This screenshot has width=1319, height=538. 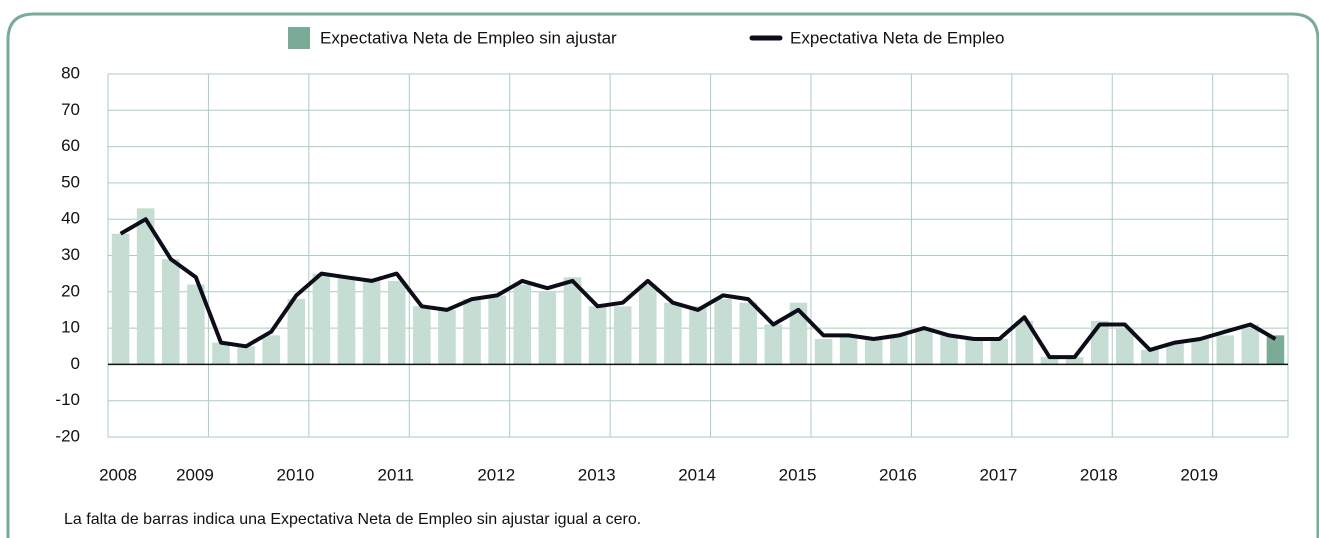 I want to click on x-tick-label: 2012, so click(x=496, y=474).